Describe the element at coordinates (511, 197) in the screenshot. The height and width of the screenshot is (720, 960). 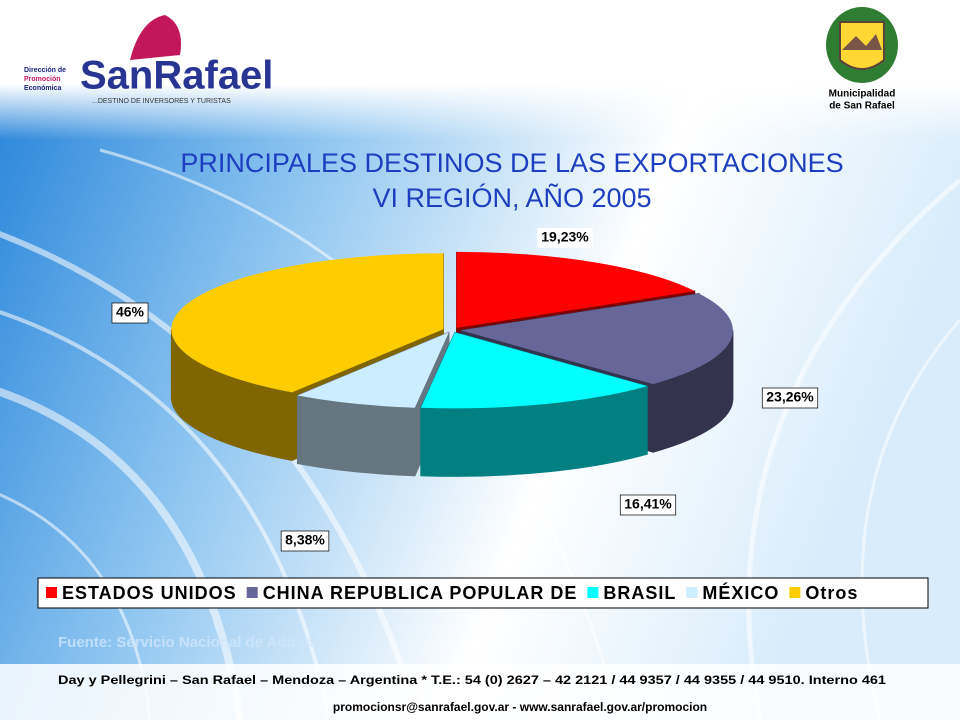
I see `chart-title: VI REGIÓN, AÑO 2005` at that location.